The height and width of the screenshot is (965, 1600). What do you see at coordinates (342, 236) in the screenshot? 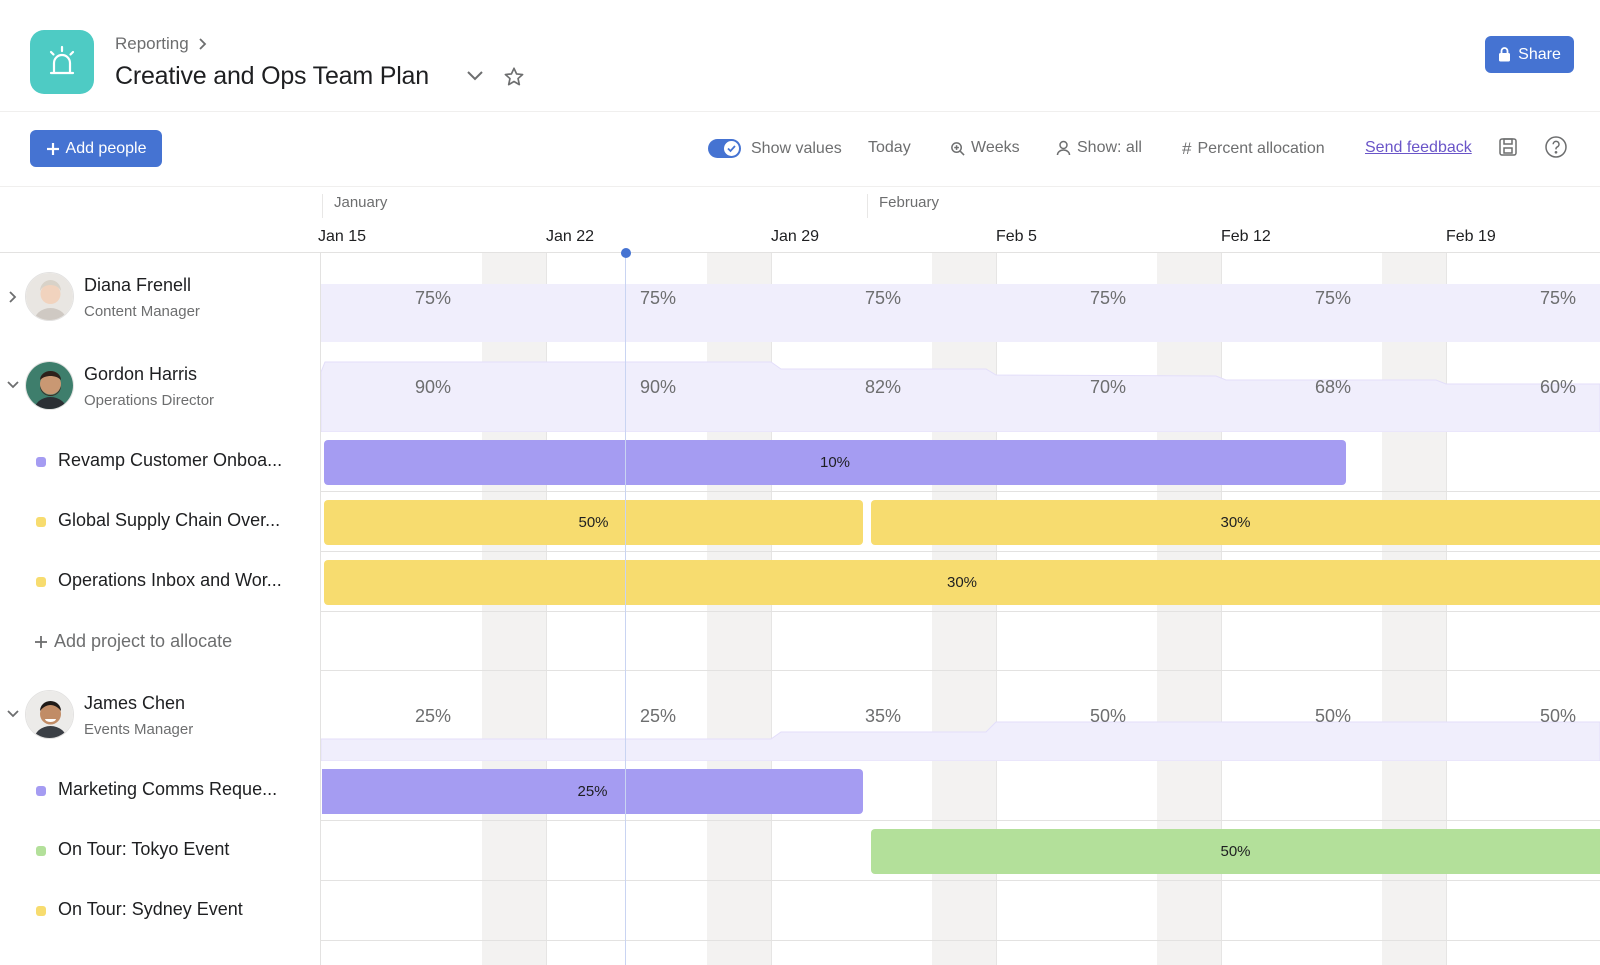
I see `week-label: Jan 15` at bounding box center [342, 236].